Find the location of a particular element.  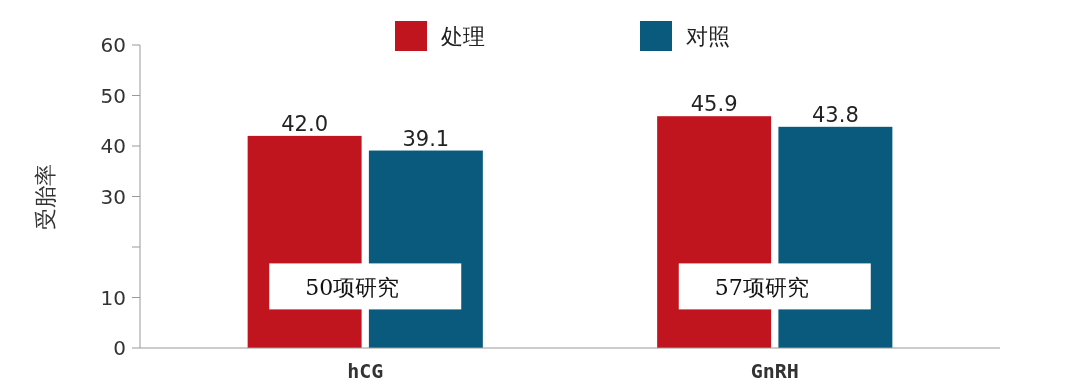

annotation: 57项研究 is located at coordinates (761, 288).